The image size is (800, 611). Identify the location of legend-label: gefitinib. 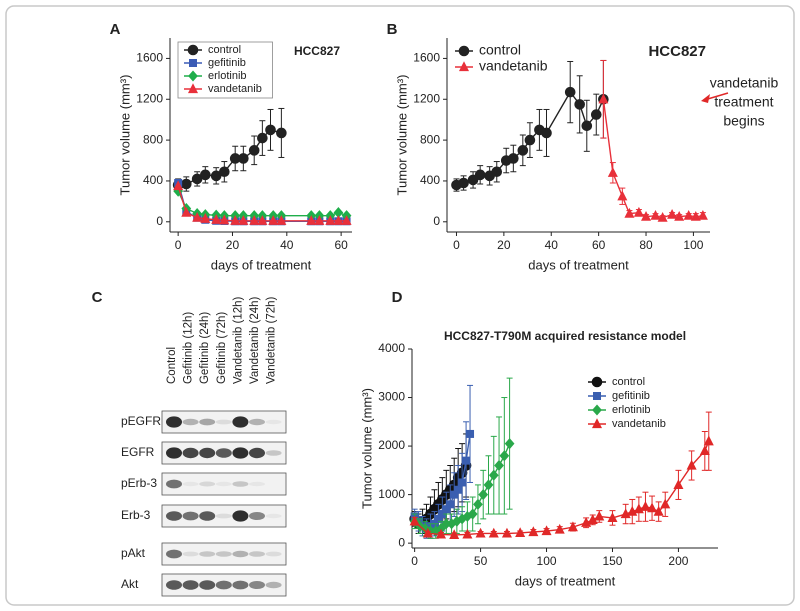
(227, 63).